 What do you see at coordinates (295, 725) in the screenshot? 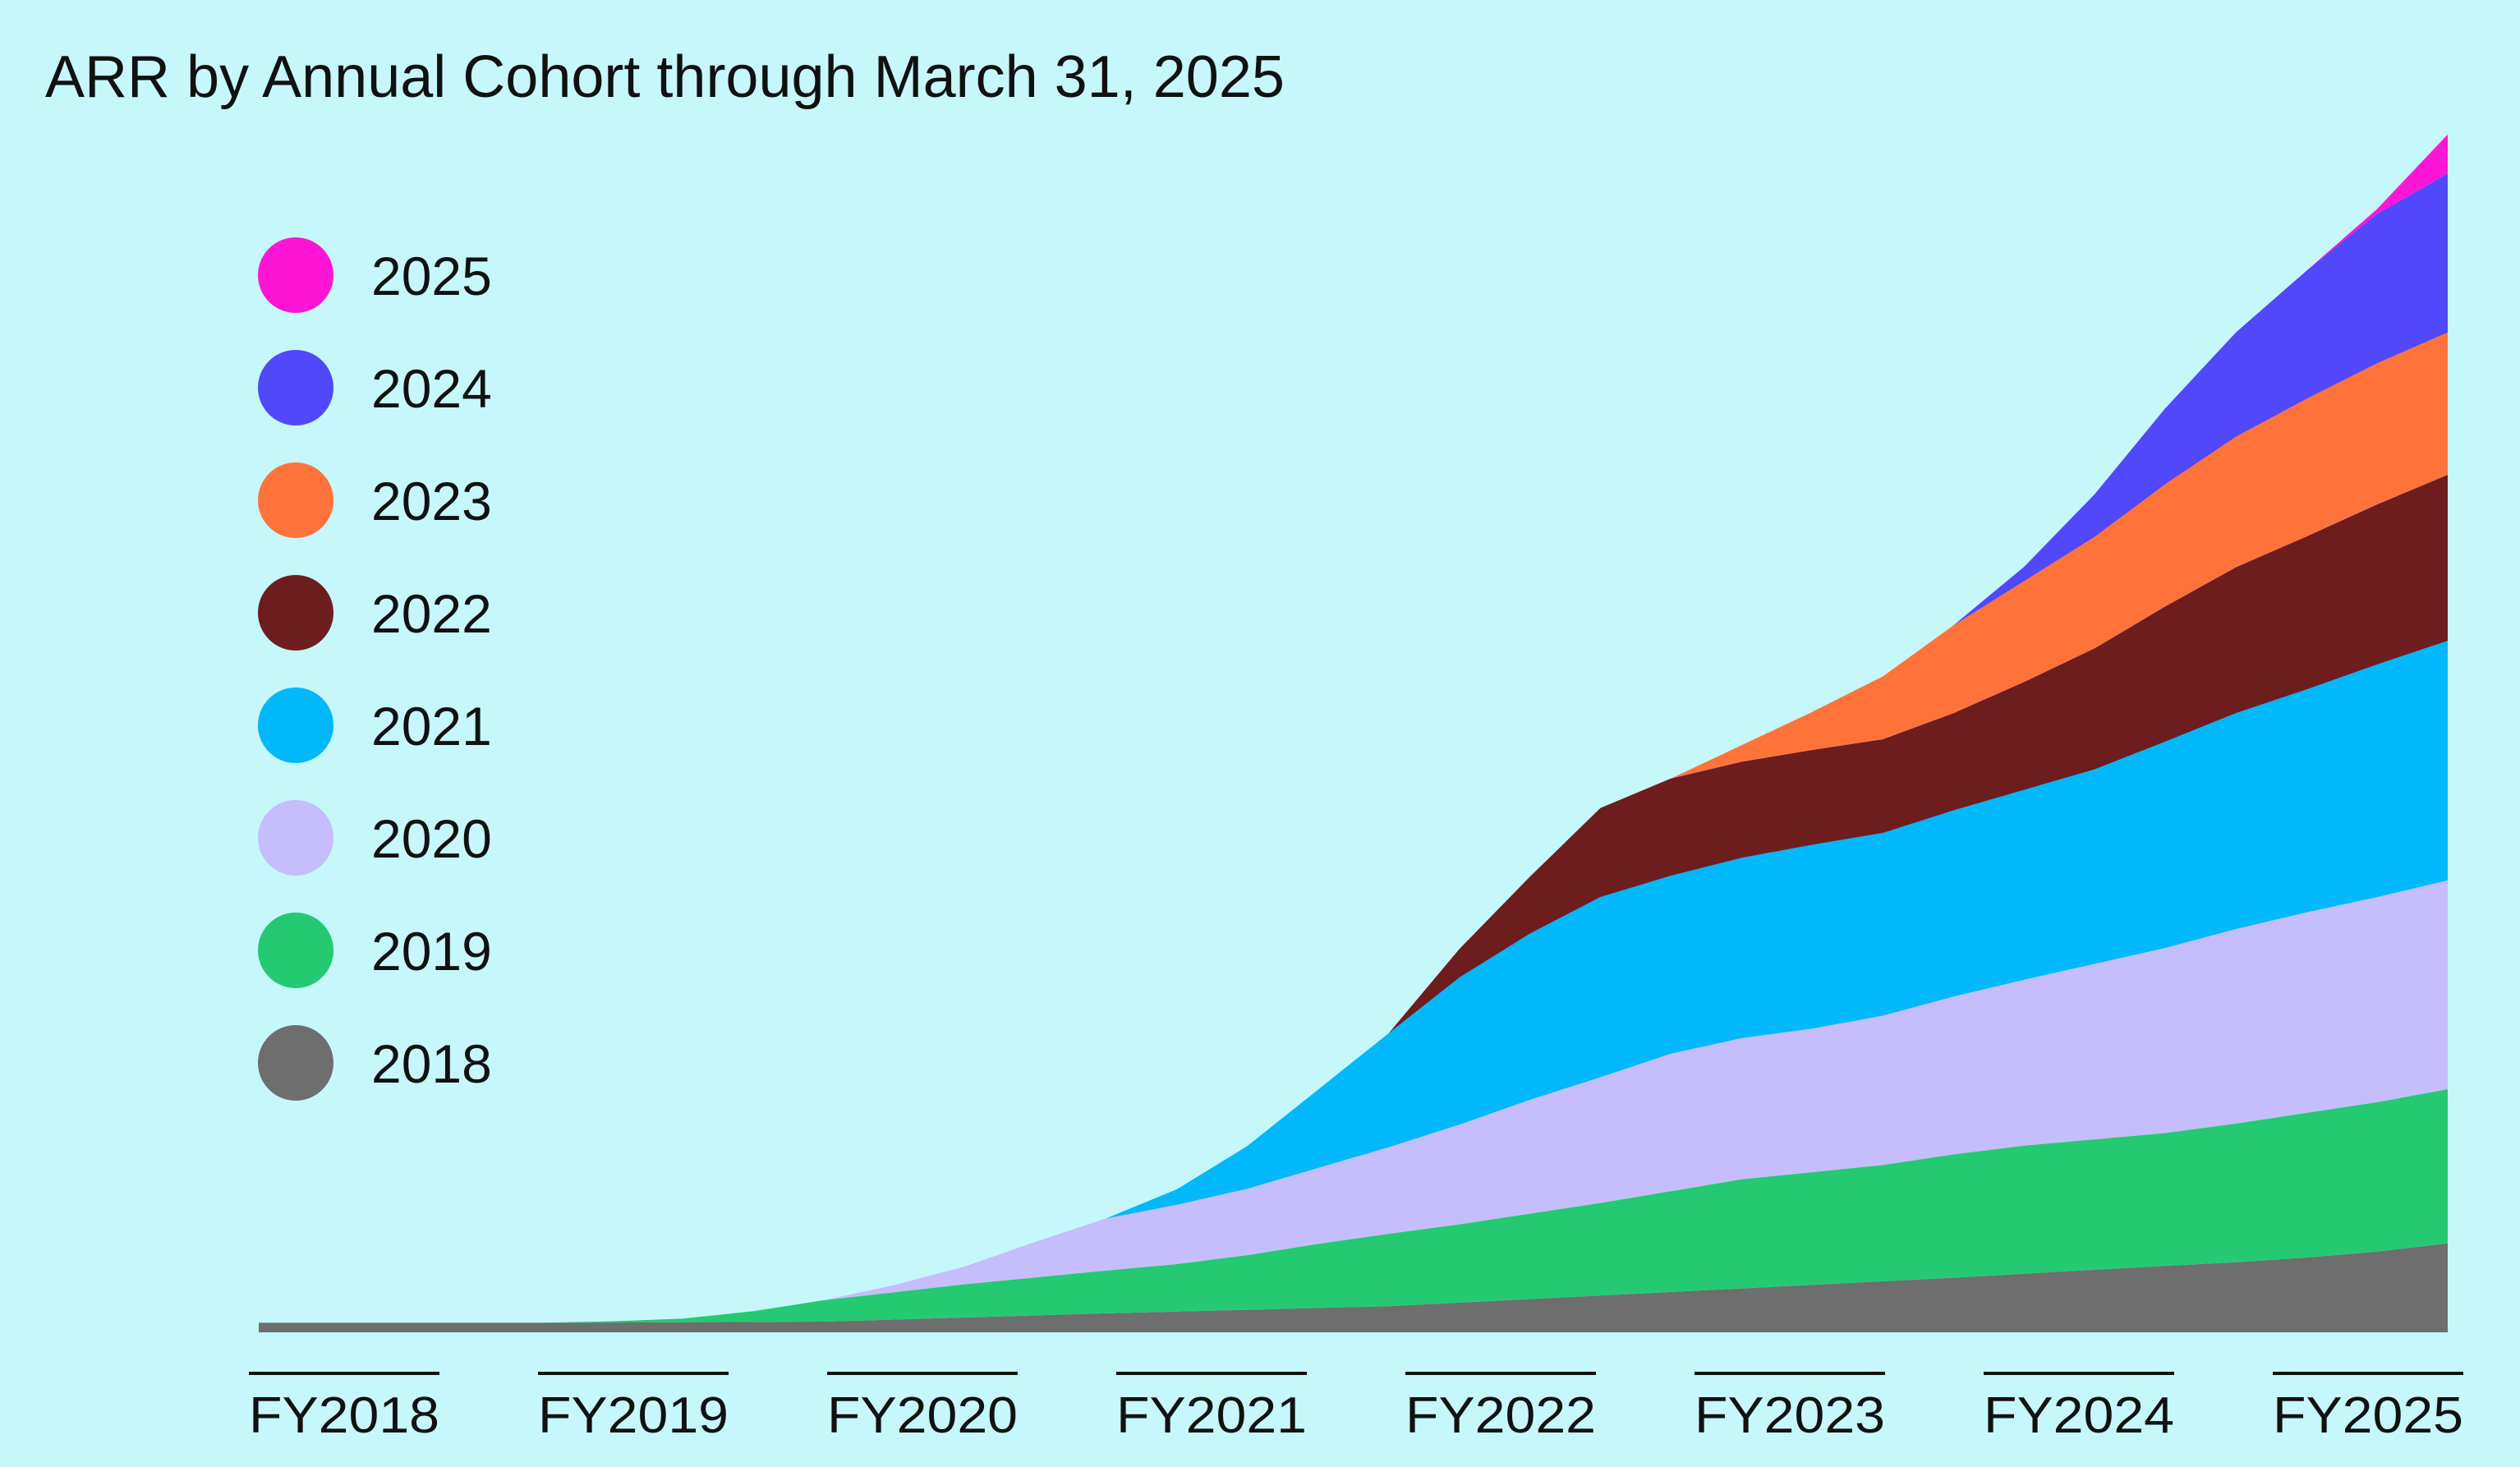
I see `legend-swatch-2021` at bounding box center [295, 725].